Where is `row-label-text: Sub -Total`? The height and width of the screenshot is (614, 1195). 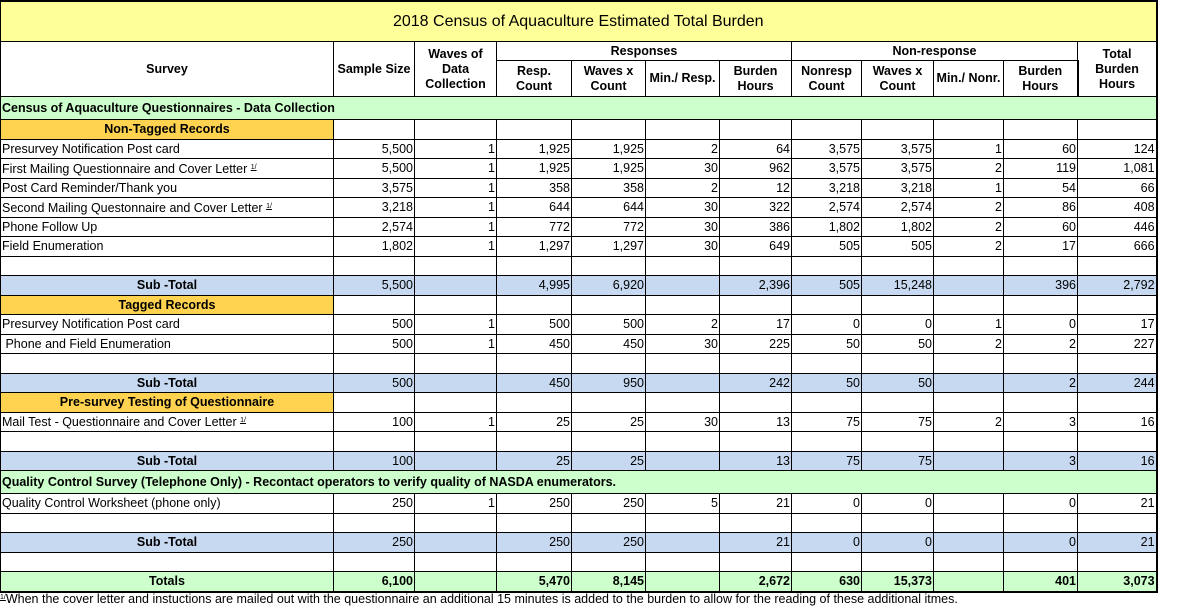 row-label-text: Sub -Total is located at coordinates (167, 542).